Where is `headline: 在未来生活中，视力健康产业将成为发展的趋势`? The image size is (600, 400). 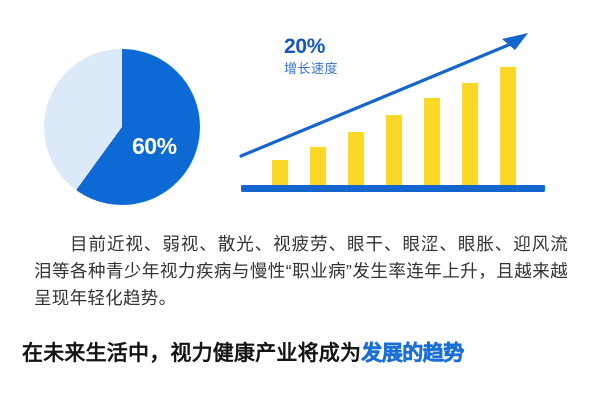
headline: 在未来生活中，视力健康产业将成为发展的趋势 is located at coordinates (302, 354).